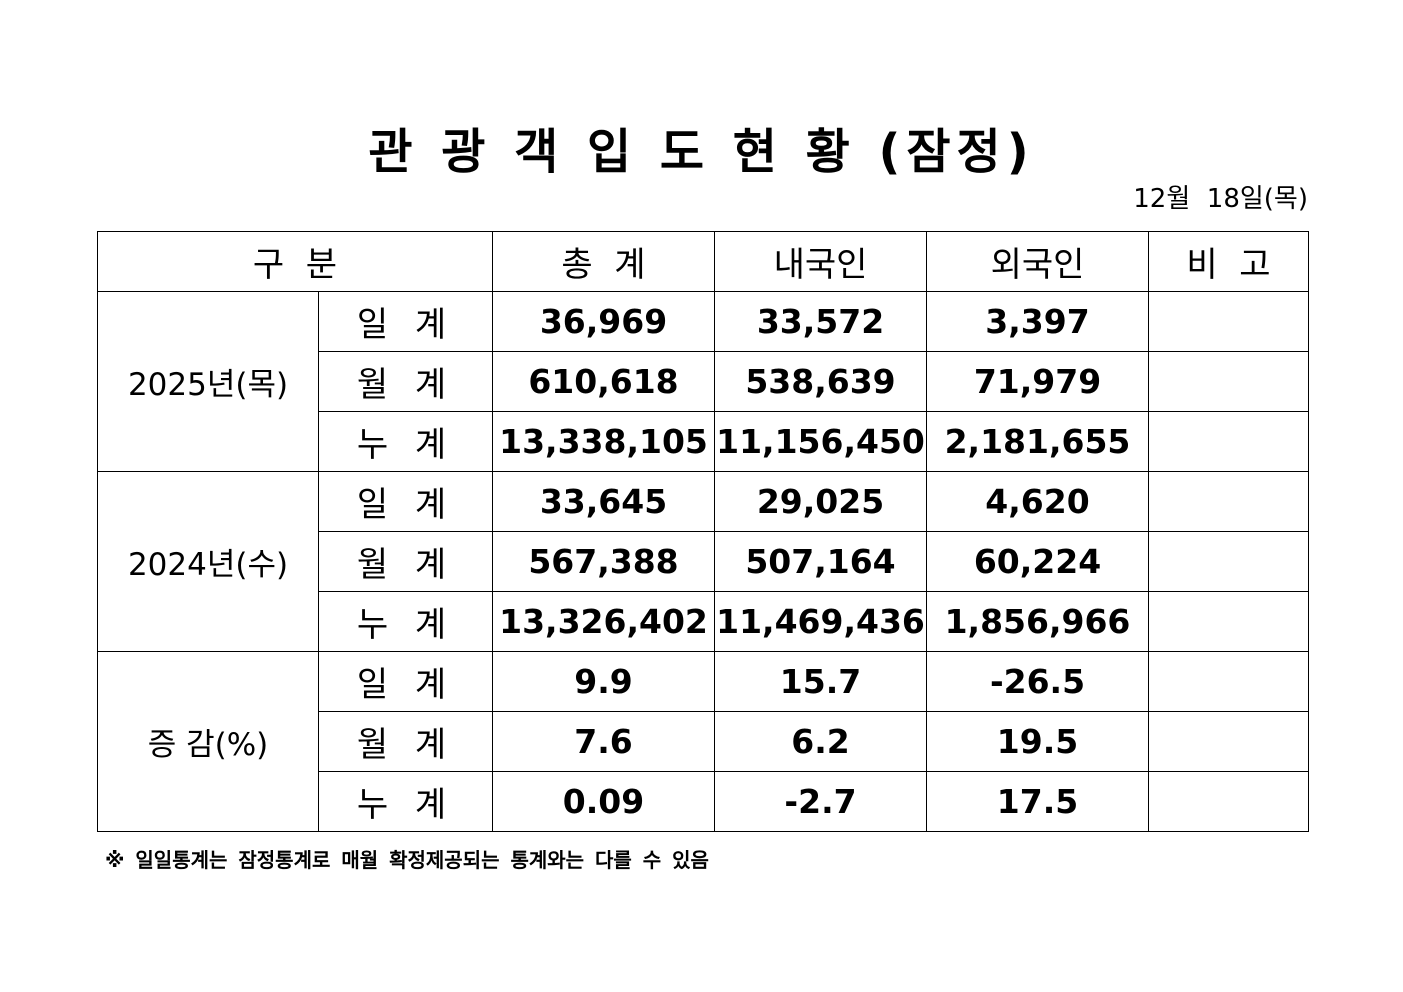  What do you see at coordinates (1228, 261) in the screenshot?
I see `header-cell: 비 고` at bounding box center [1228, 261].